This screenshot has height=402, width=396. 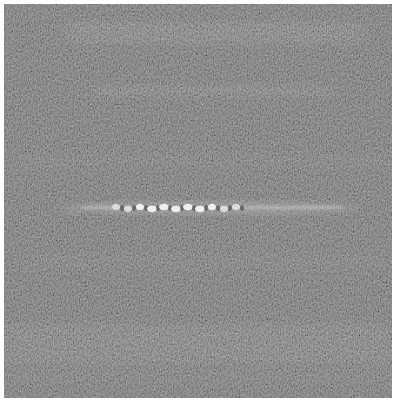 I want to click on bright-streak, so click(x=209, y=208).